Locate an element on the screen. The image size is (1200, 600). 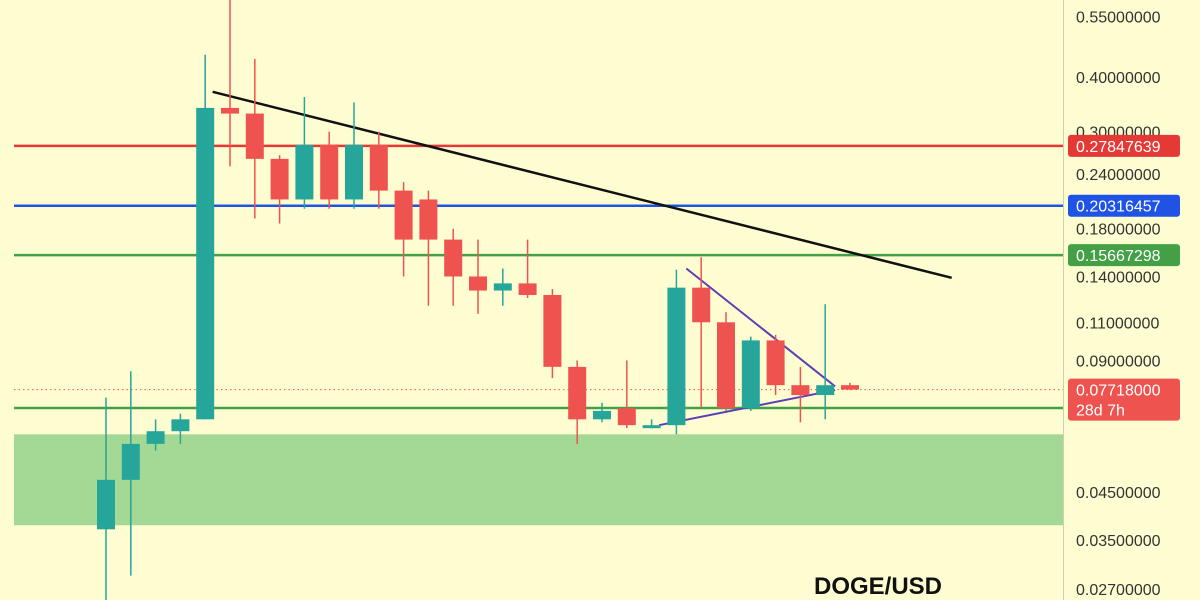
y-tick-label: 0.03500000 is located at coordinates (1118, 541).